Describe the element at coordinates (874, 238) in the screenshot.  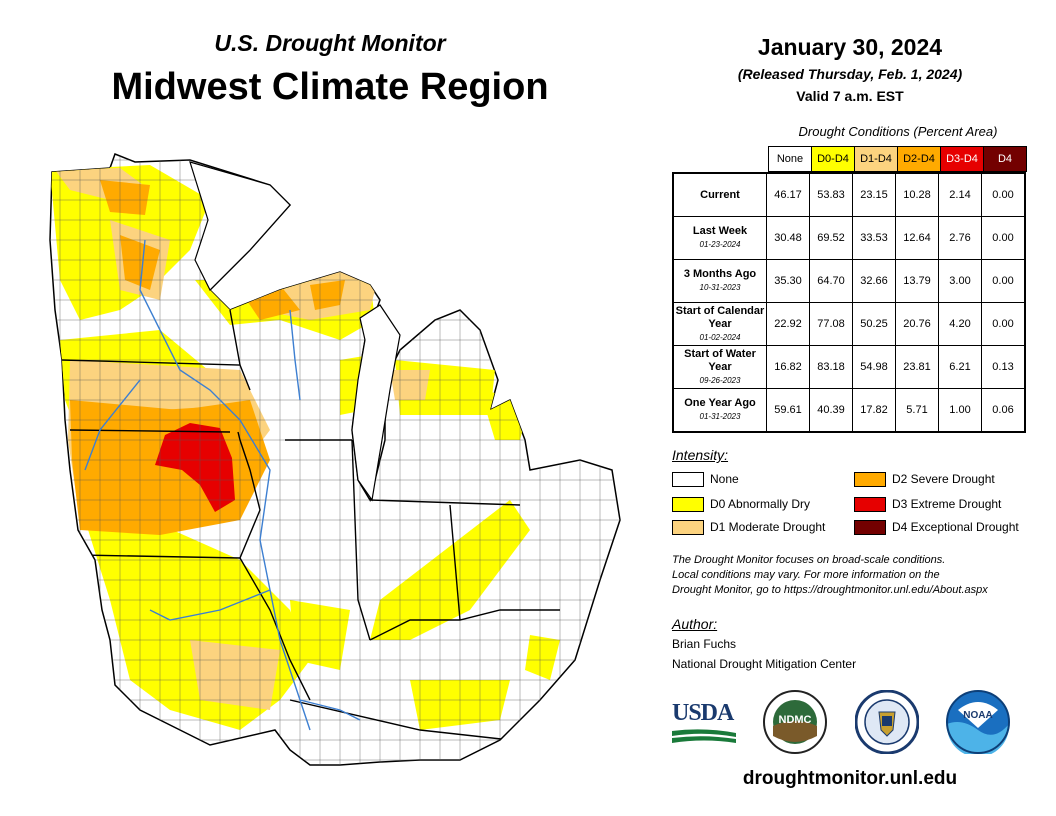
I see `table-cell: 33.53` at that location.